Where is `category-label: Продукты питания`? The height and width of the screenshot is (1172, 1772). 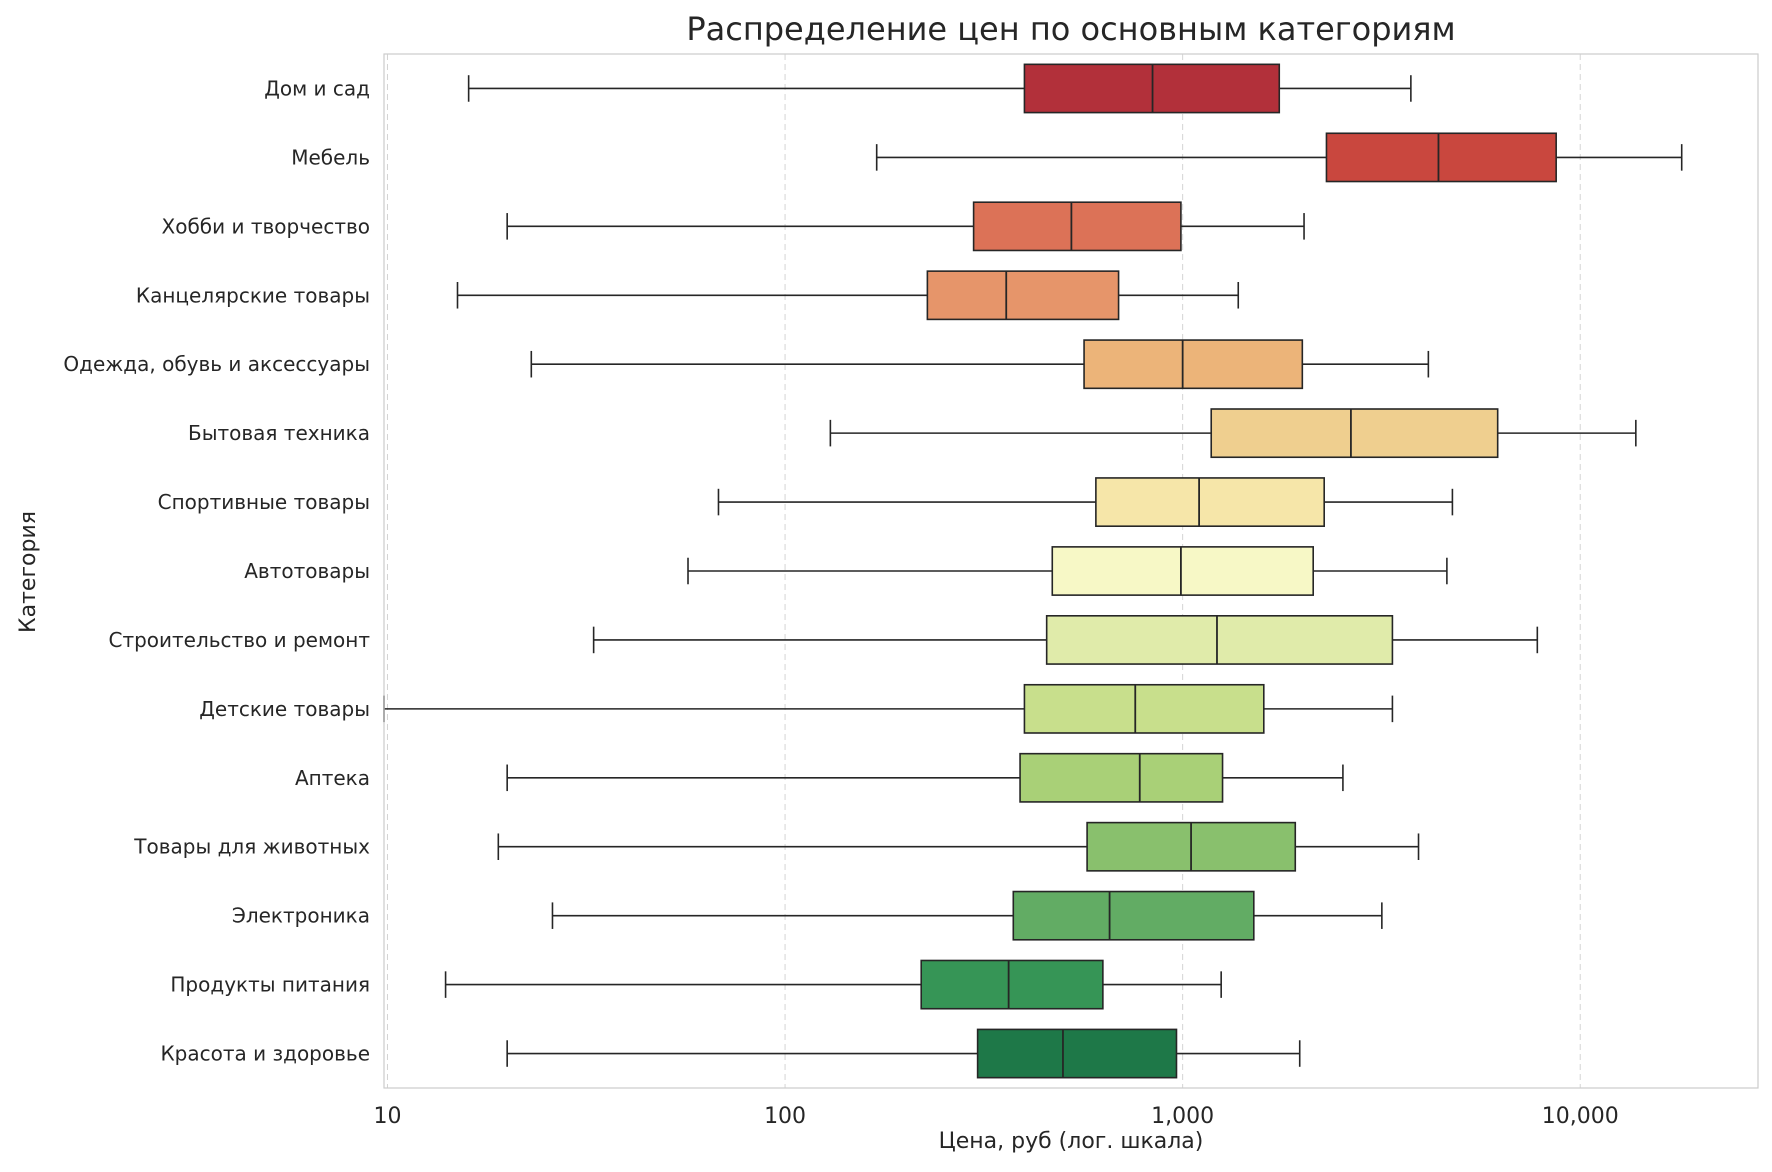 category-label: Продукты питания is located at coordinates (270, 985).